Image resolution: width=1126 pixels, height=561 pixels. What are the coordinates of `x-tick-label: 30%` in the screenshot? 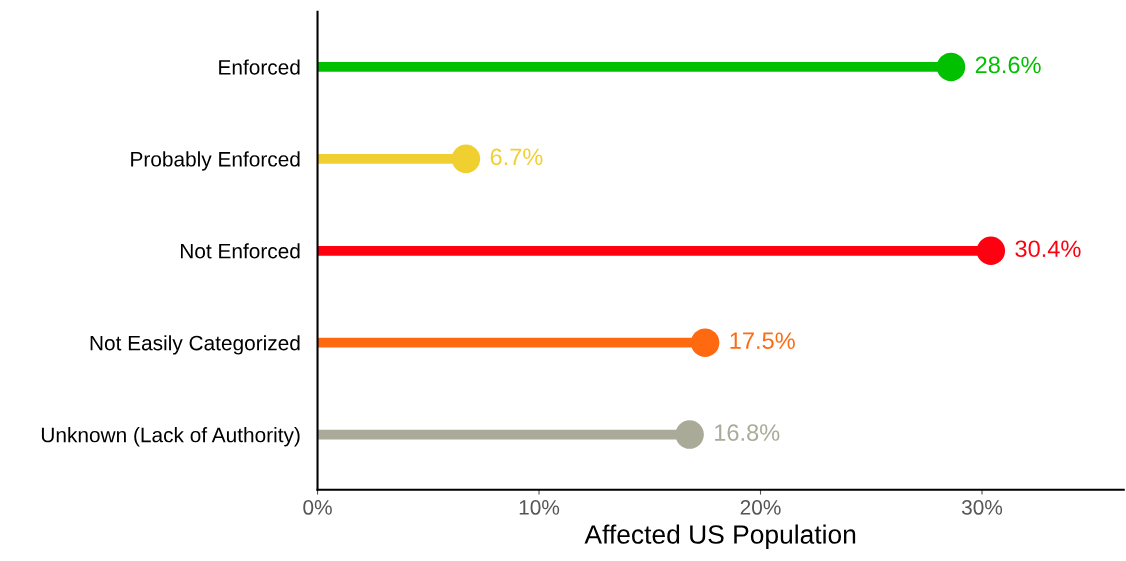 It's located at (982, 507).